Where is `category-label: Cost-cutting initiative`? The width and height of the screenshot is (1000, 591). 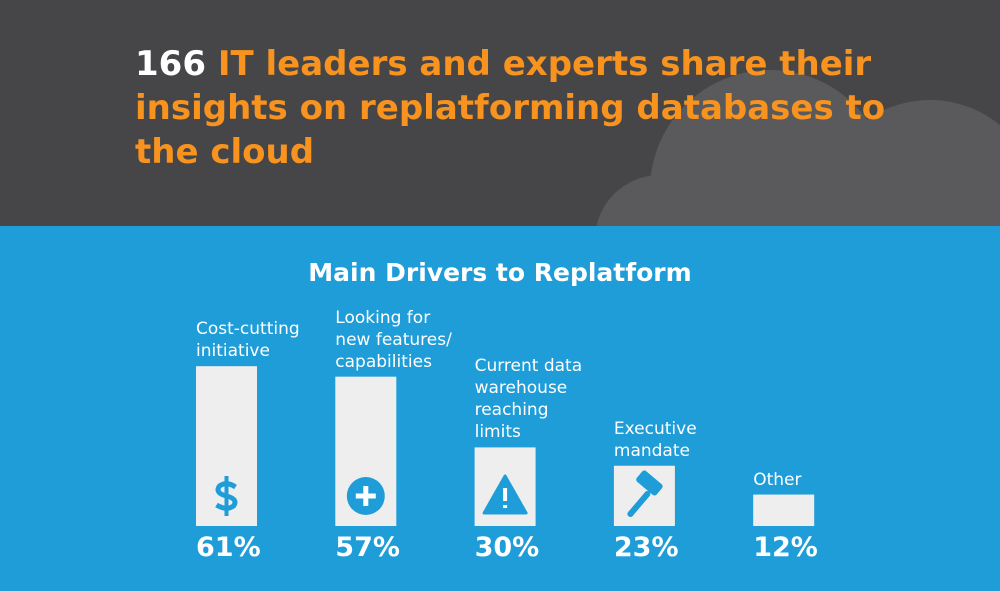 category-label: Cost-cutting initiative is located at coordinates (248, 340).